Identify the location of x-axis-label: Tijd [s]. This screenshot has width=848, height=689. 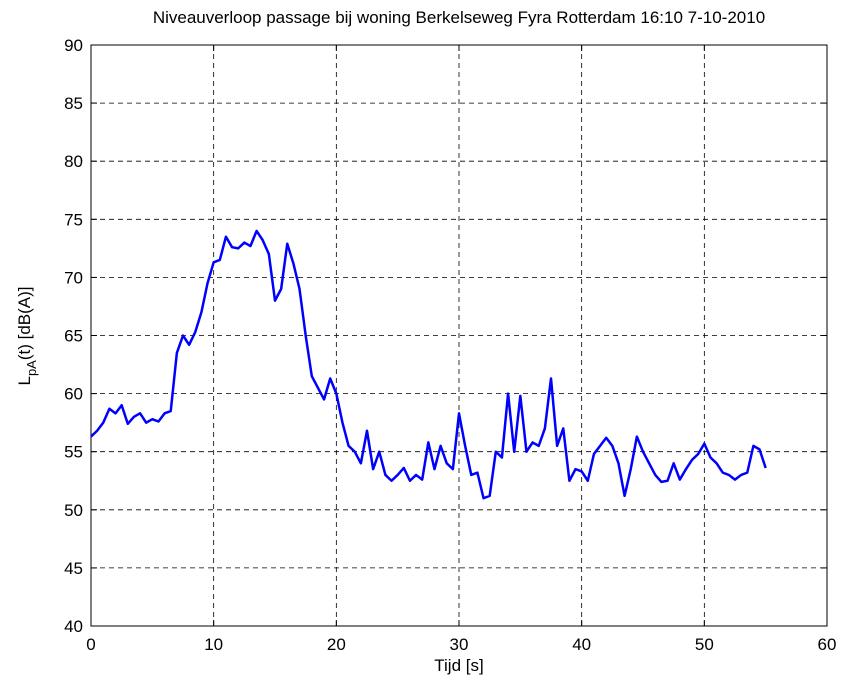
(458, 665).